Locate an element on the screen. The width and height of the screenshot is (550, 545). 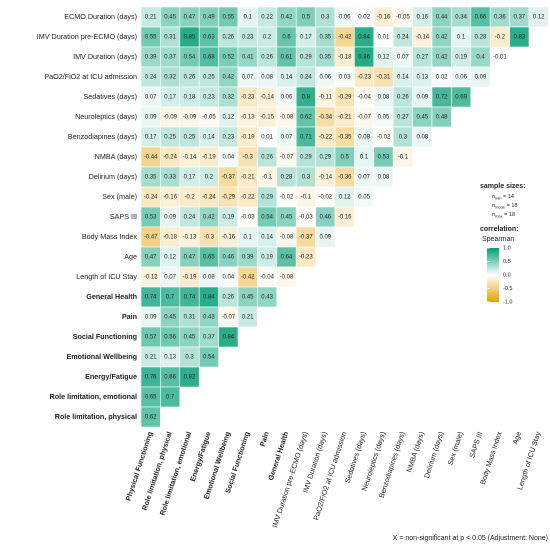
y-tick-label: IMV Duration pre-ECMO (days) is located at coordinates (87, 36).